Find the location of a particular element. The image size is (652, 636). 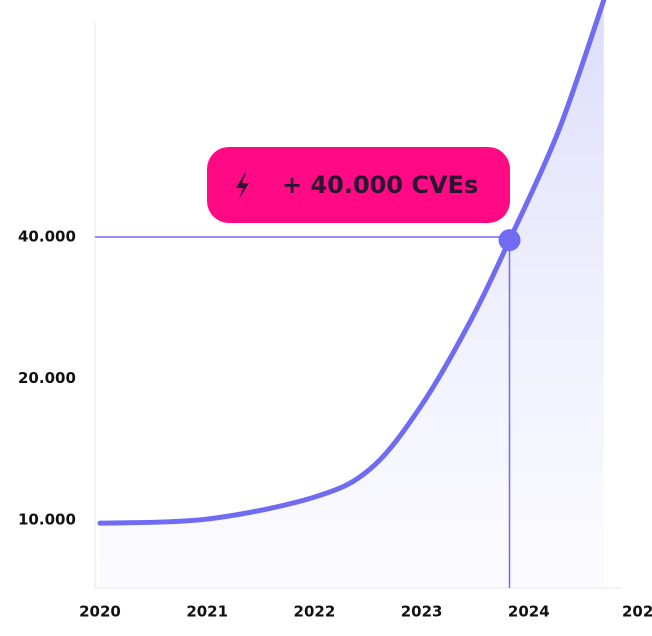

annotation-badge is located at coordinates (358, 185).